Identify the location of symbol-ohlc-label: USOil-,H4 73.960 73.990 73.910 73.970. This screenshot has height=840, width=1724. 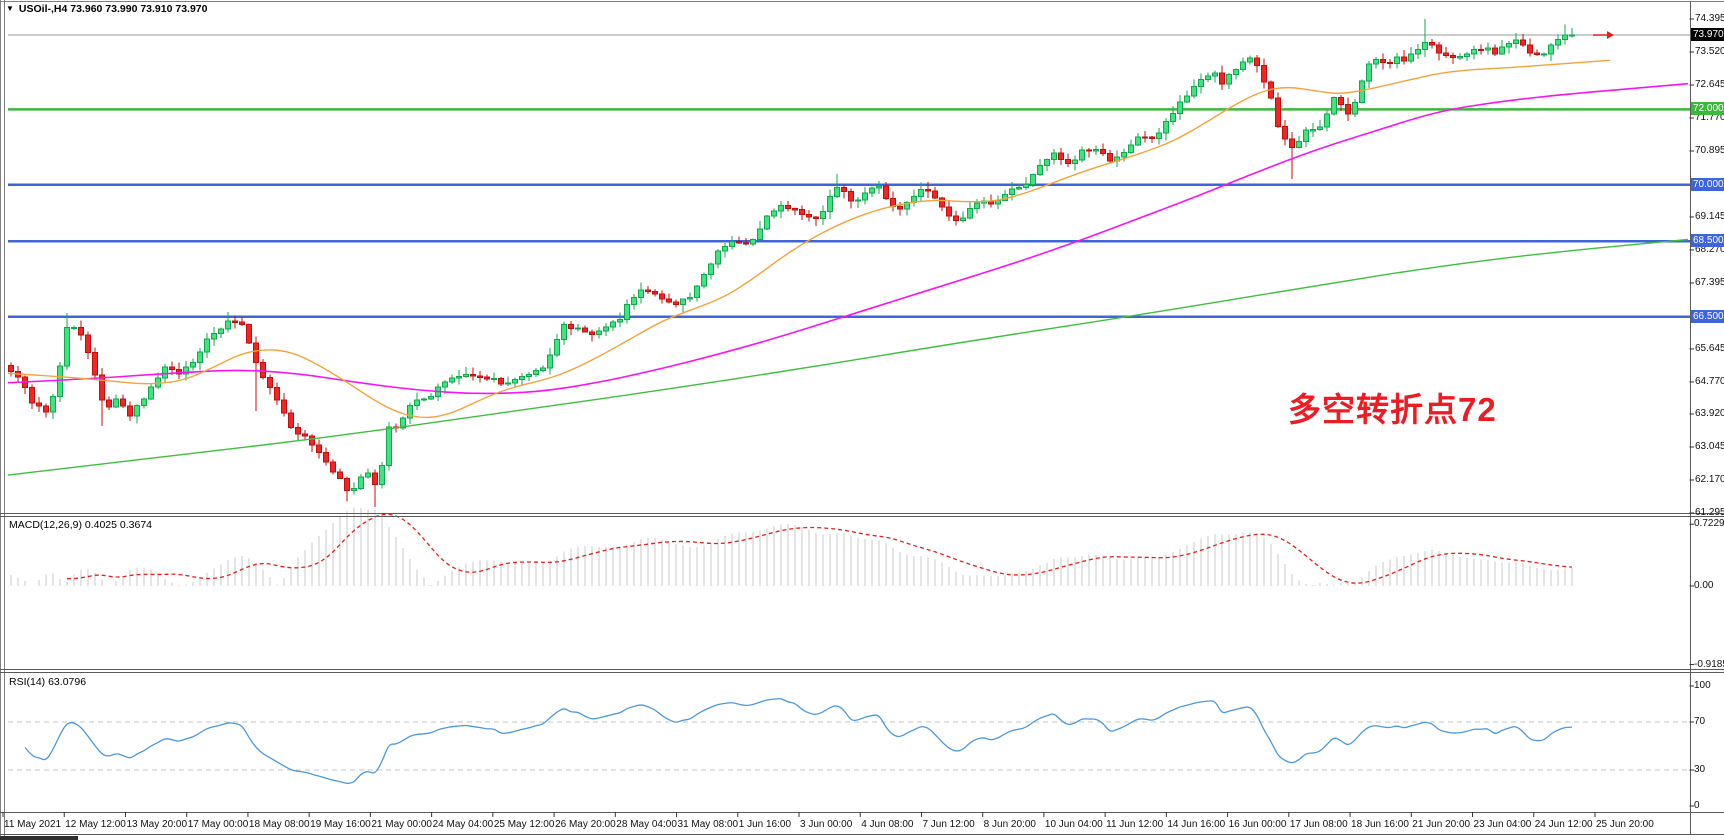
(113, 9).